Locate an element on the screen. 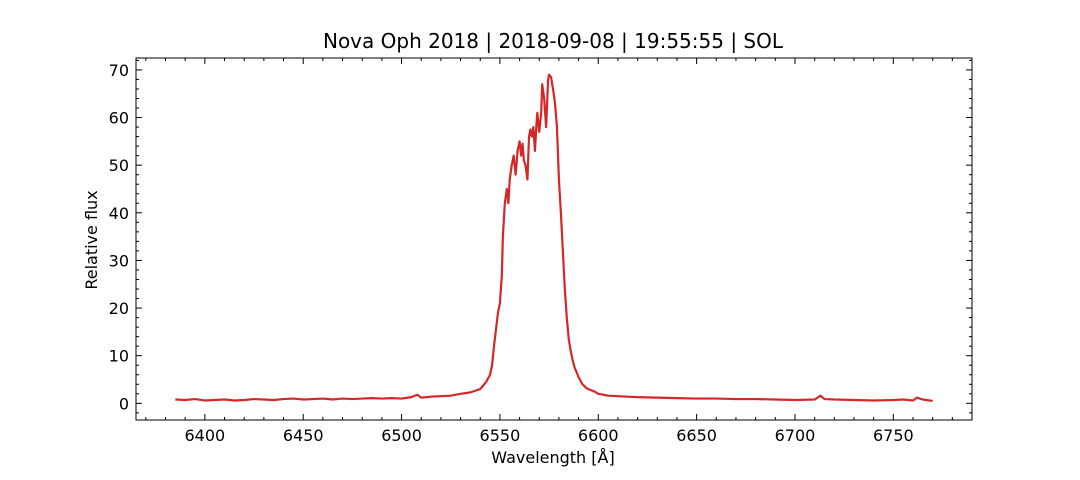  y-tick-label: 70 is located at coordinates (119, 70).